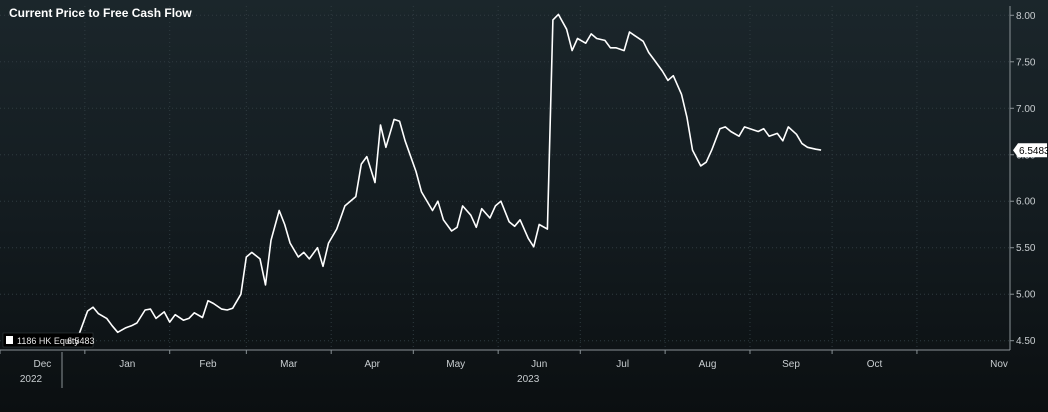 Image resolution: width=1048 pixels, height=412 pixels. I want to click on y-tick-label: 5.50, so click(1026, 248).